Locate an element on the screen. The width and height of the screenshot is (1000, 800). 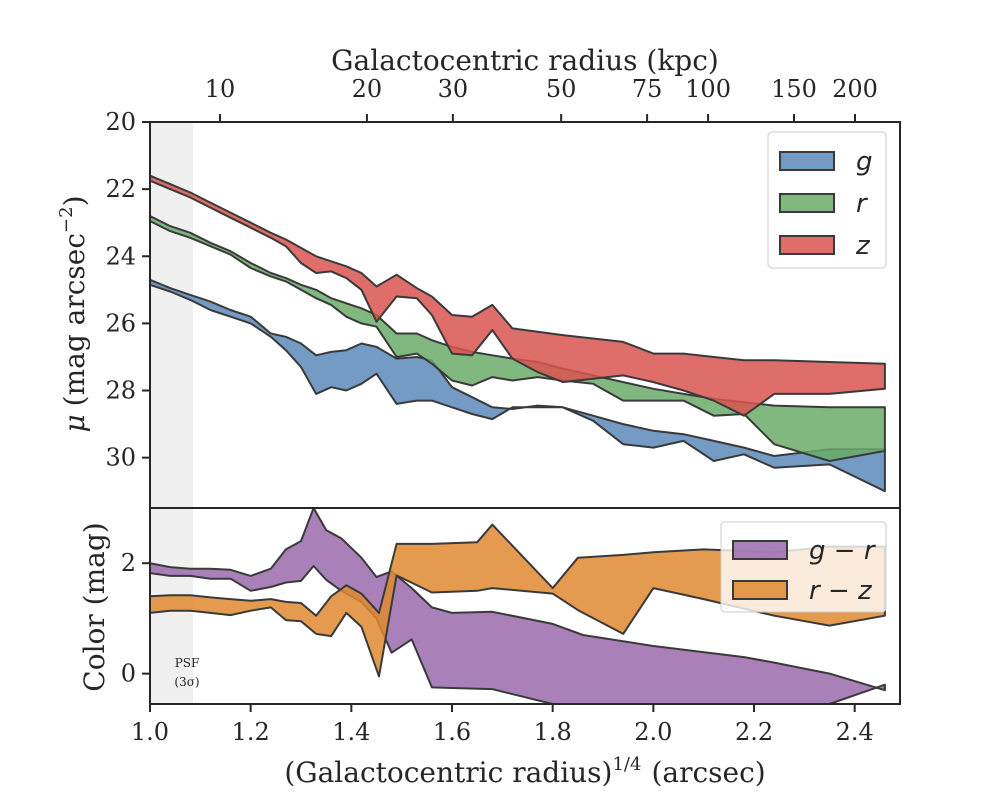
bottom-x-tick-label: 1.0 is located at coordinates (150, 732).